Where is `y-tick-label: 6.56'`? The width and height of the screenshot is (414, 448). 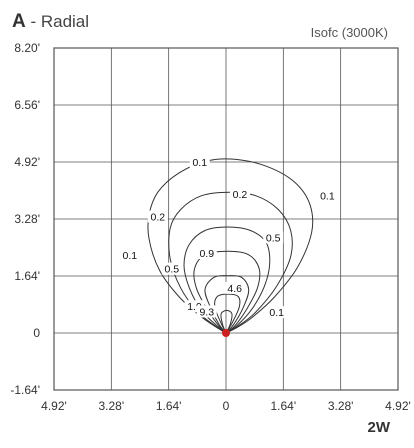 y-tick-label: 6.56' is located at coordinates (27, 105).